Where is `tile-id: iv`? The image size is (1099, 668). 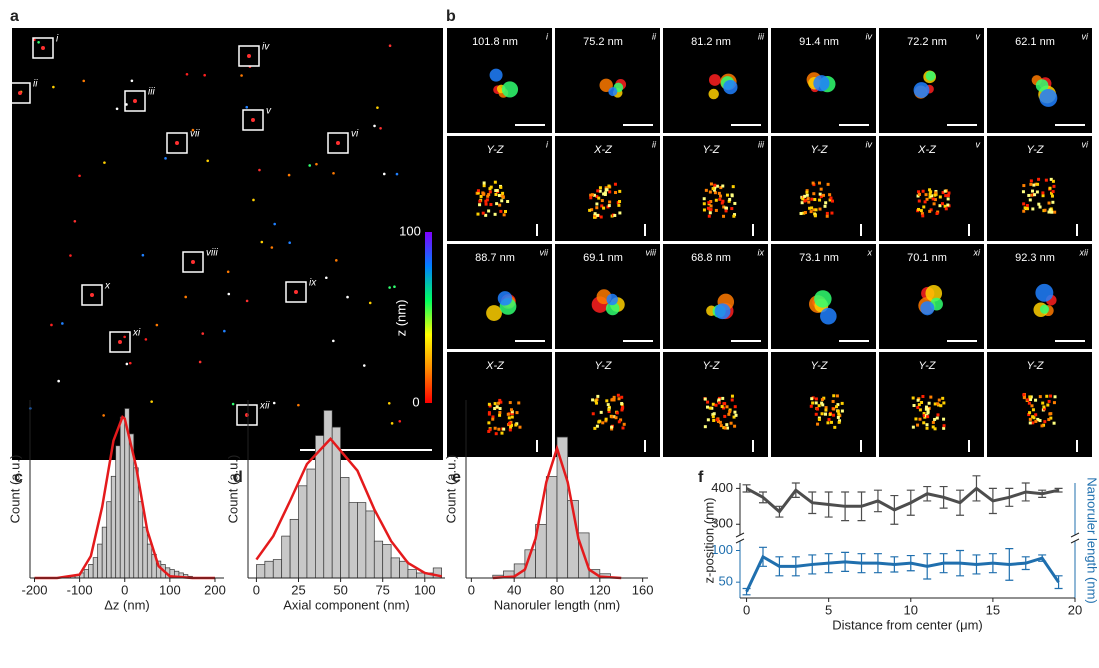
tile-id: iv is located at coordinates (869, 36).